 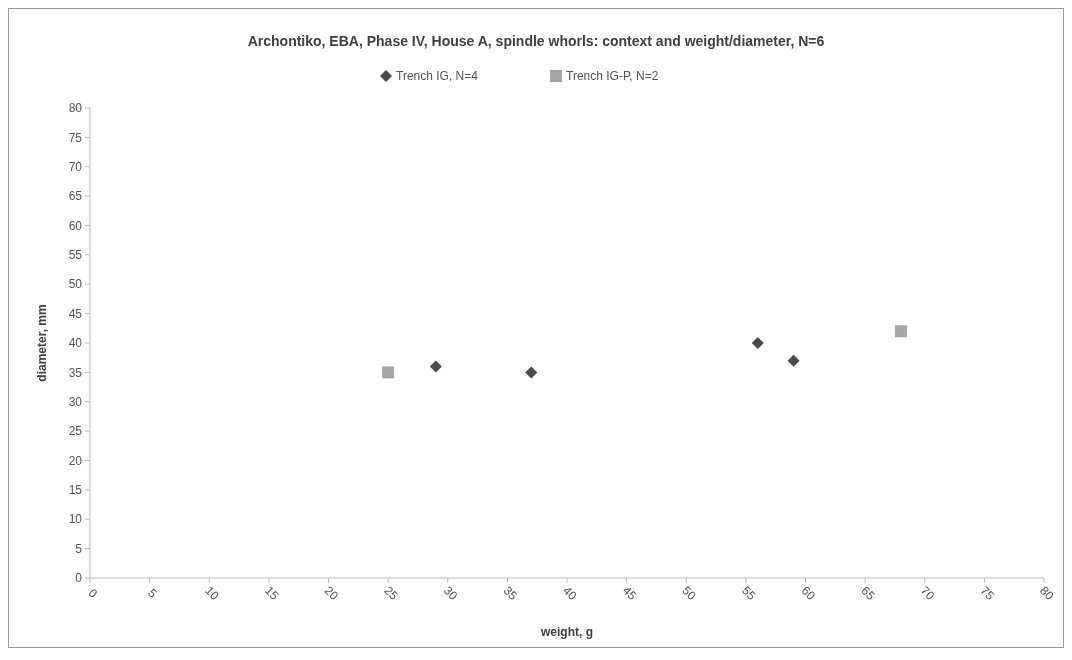 I want to click on y-tick-label: 5, so click(x=79, y=548).